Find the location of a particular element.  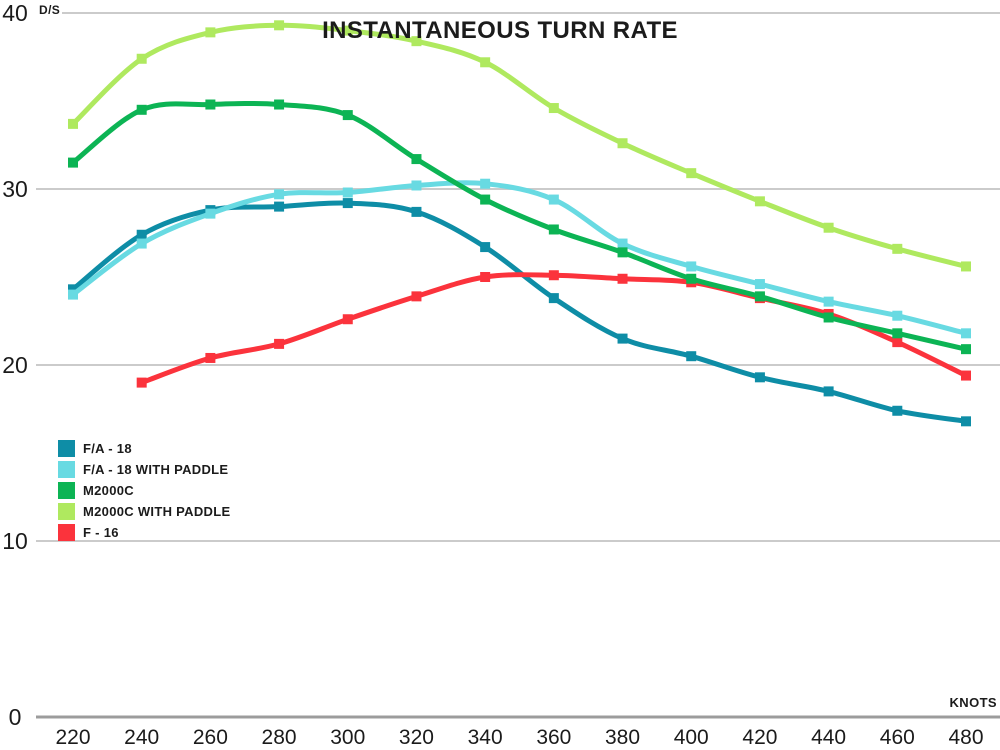

x-tick-label-480: 480 is located at coordinates (966, 737).